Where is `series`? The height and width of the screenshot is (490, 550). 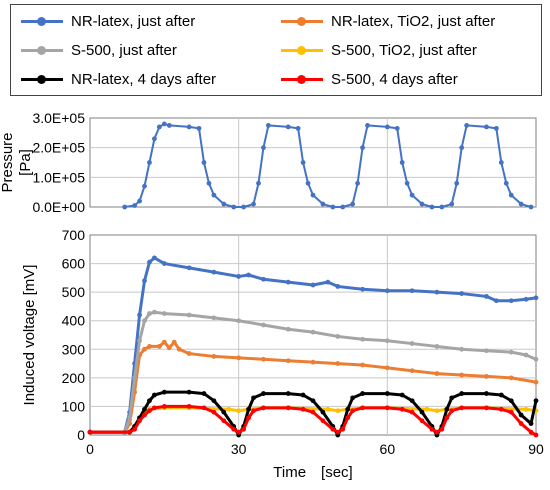 series is located at coordinates (328, 165).